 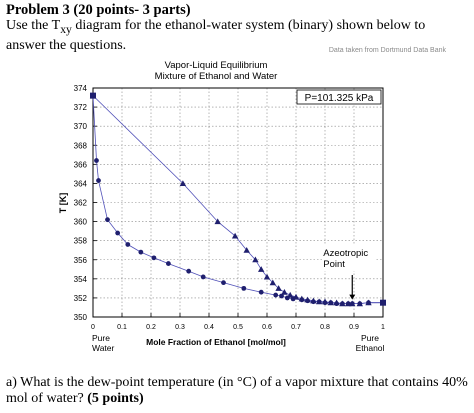 I want to click on pressure-label: P=101.325 kPa, so click(x=339, y=98).